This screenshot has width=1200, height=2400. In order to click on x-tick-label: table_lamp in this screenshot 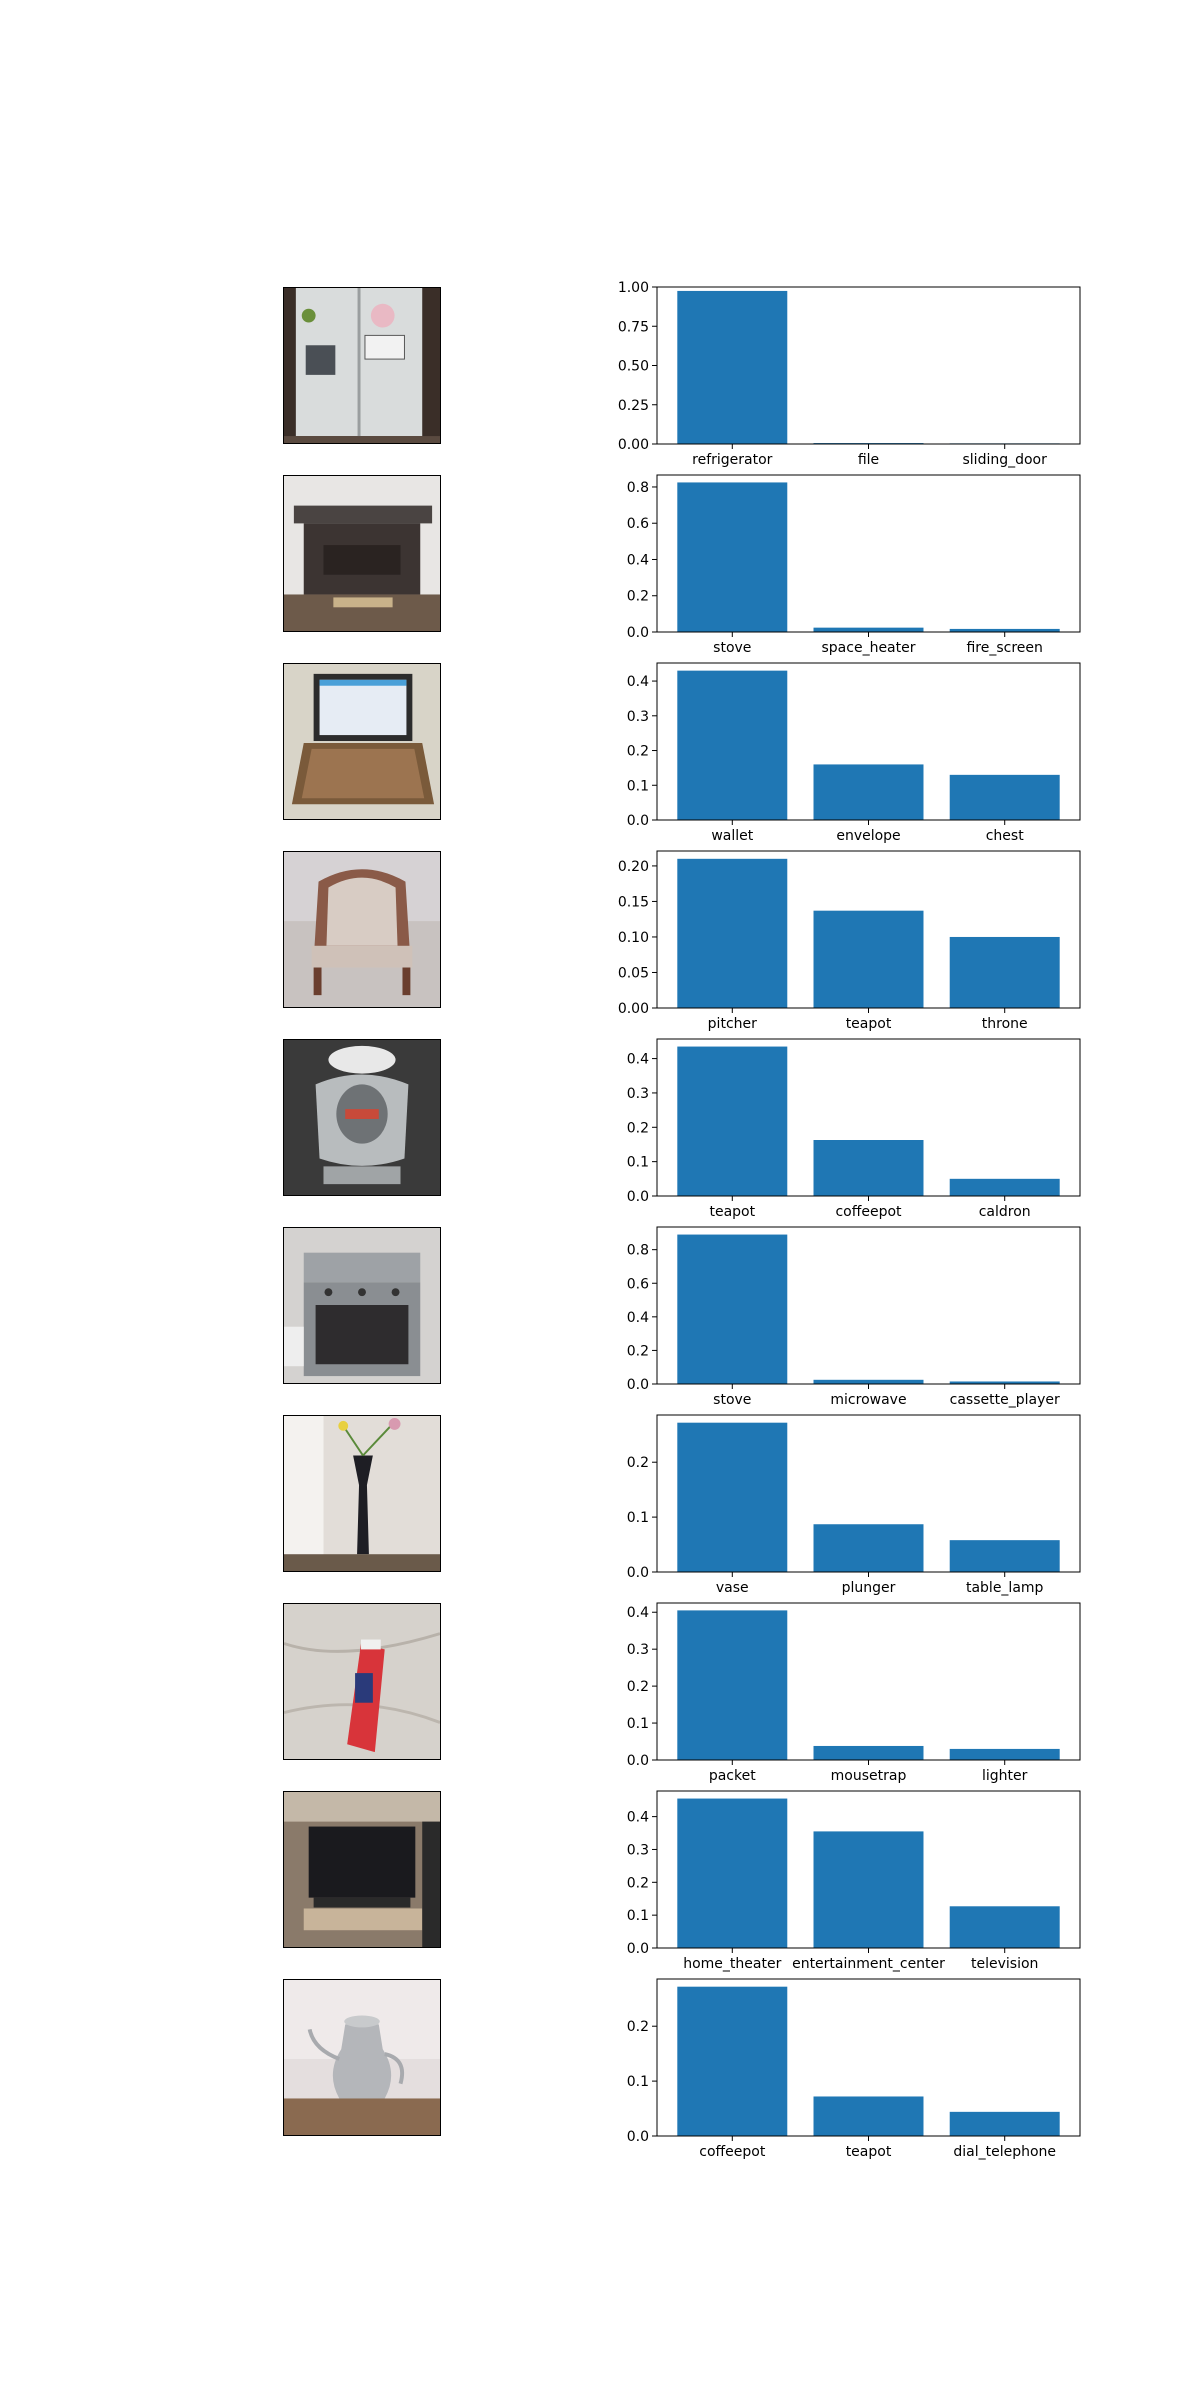, I will do `click(1005, 1588)`.